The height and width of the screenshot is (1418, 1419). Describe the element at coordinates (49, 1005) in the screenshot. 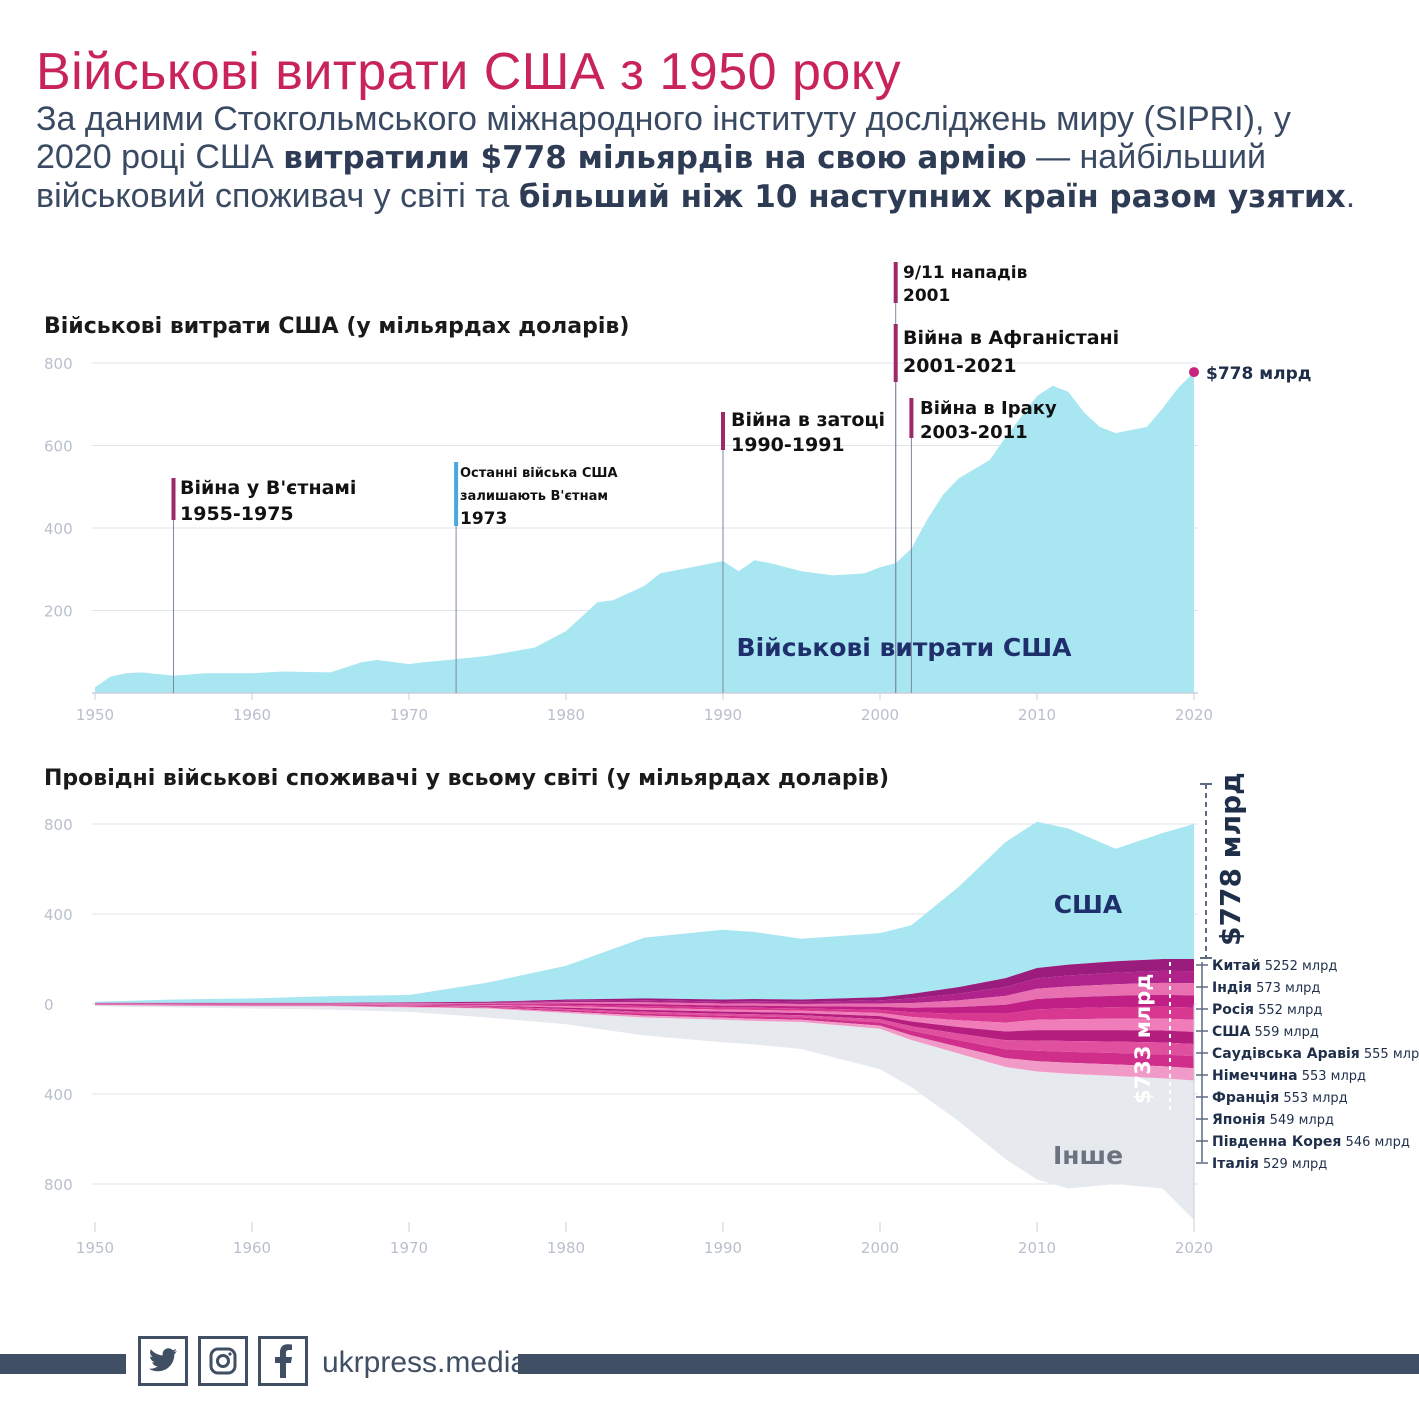

I see `y-tick-label: 0` at that location.